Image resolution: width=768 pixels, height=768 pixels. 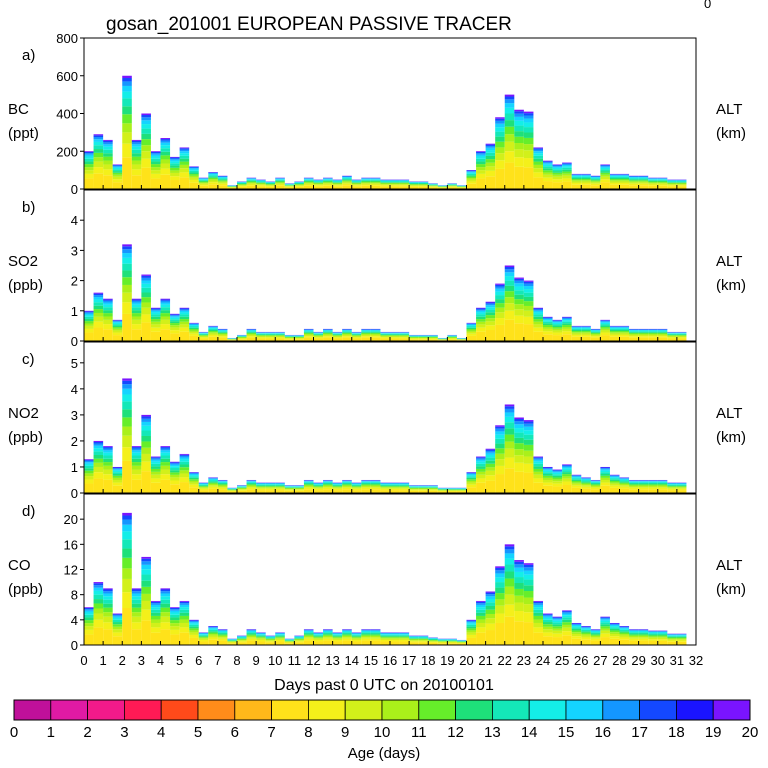 I want to click on colorbar-tick-label: 3, so click(x=124, y=732).